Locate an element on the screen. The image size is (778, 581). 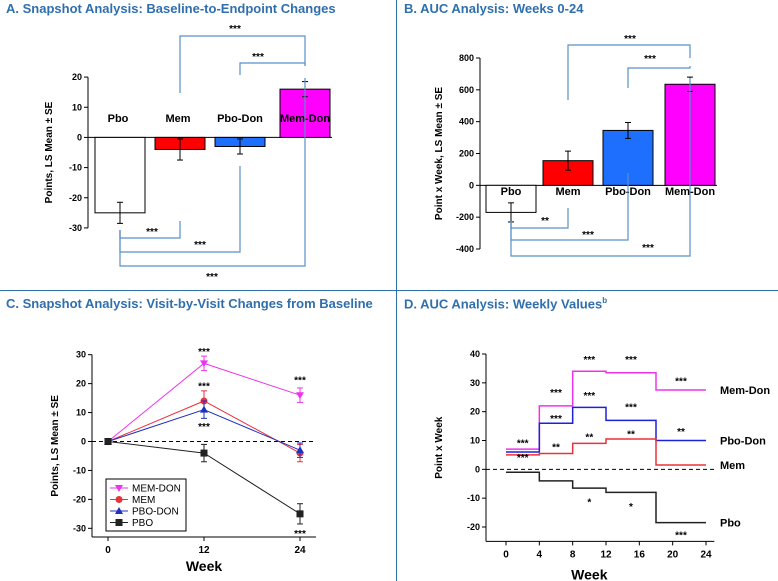
legend-marker-pbo-don is located at coordinates (119, 510).